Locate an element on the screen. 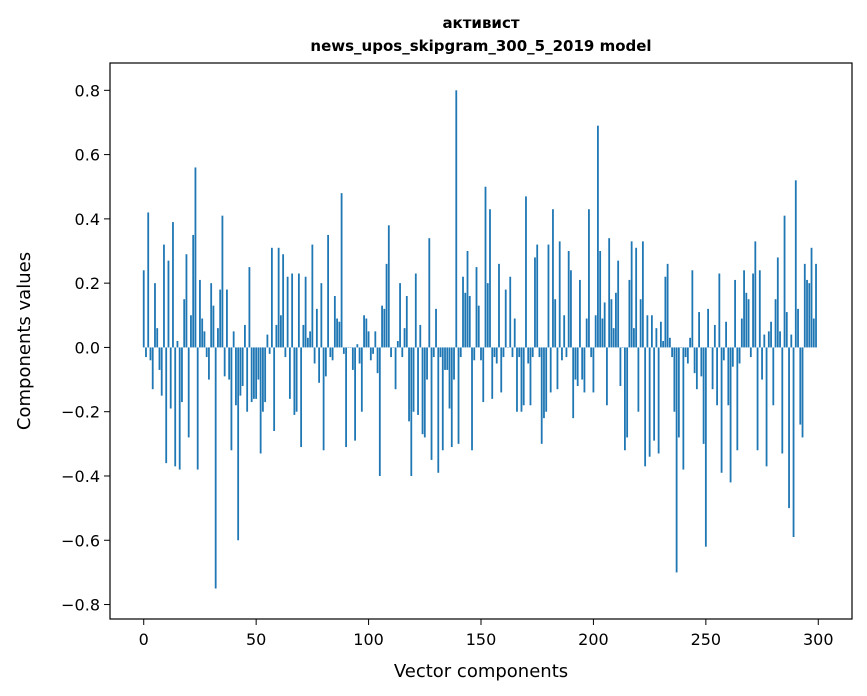 The height and width of the screenshot is (696, 867). x-tick-label: 150 is located at coordinates (481, 639).